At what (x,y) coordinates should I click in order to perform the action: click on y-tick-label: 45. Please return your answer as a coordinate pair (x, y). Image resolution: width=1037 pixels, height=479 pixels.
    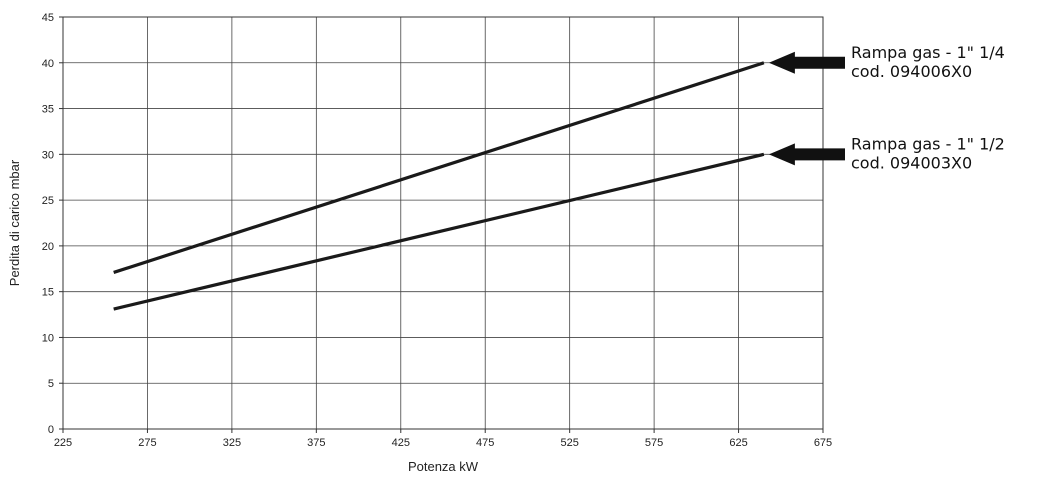
    Looking at the image, I should click on (48, 18).